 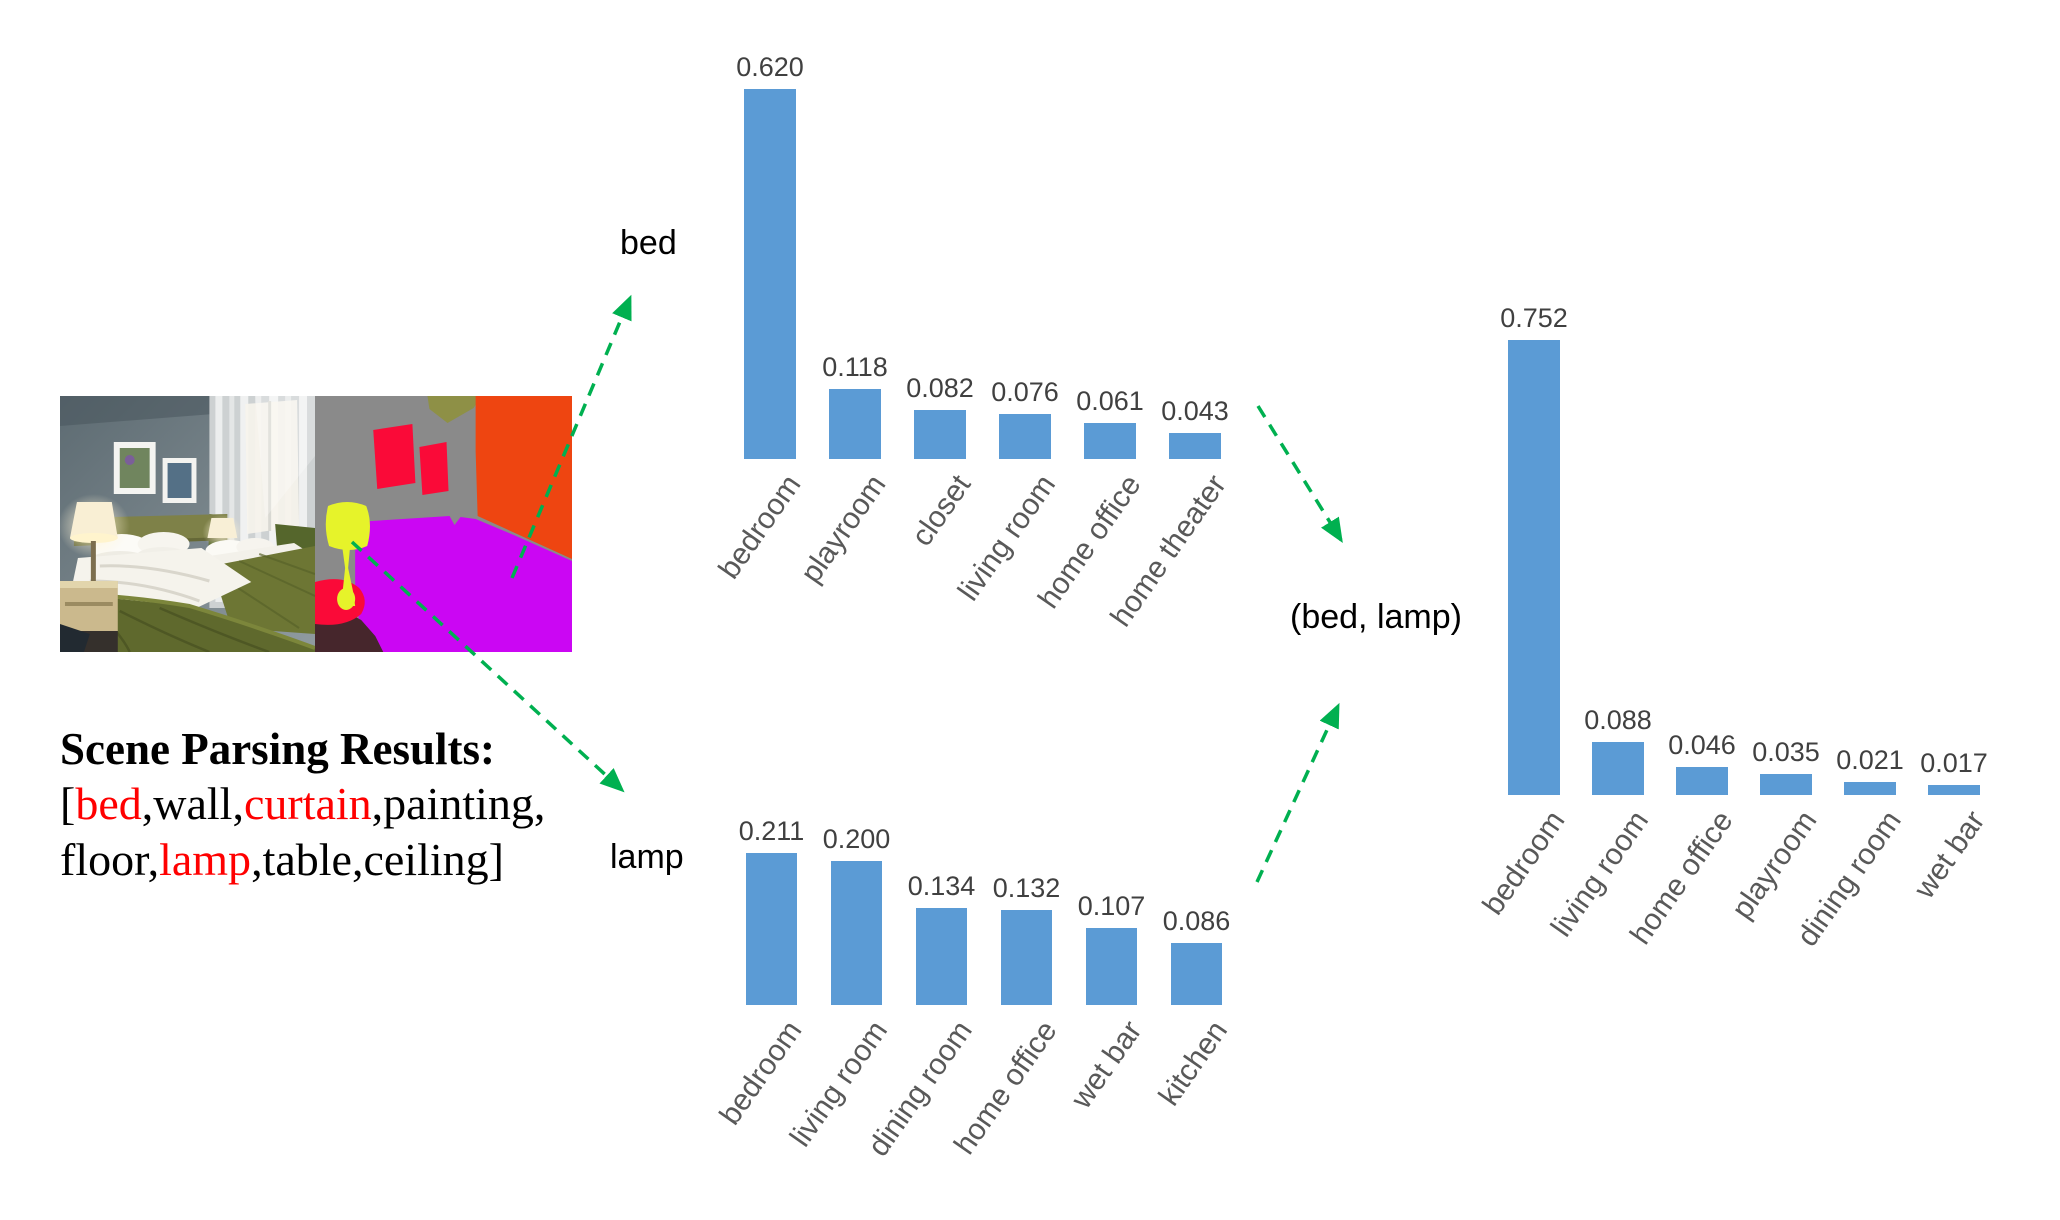 What do you see at coordinates (1600, 621) in the screenshot?
I see `bar-group-living-room: 0.088 living room` at bounding box center [1600, 621].